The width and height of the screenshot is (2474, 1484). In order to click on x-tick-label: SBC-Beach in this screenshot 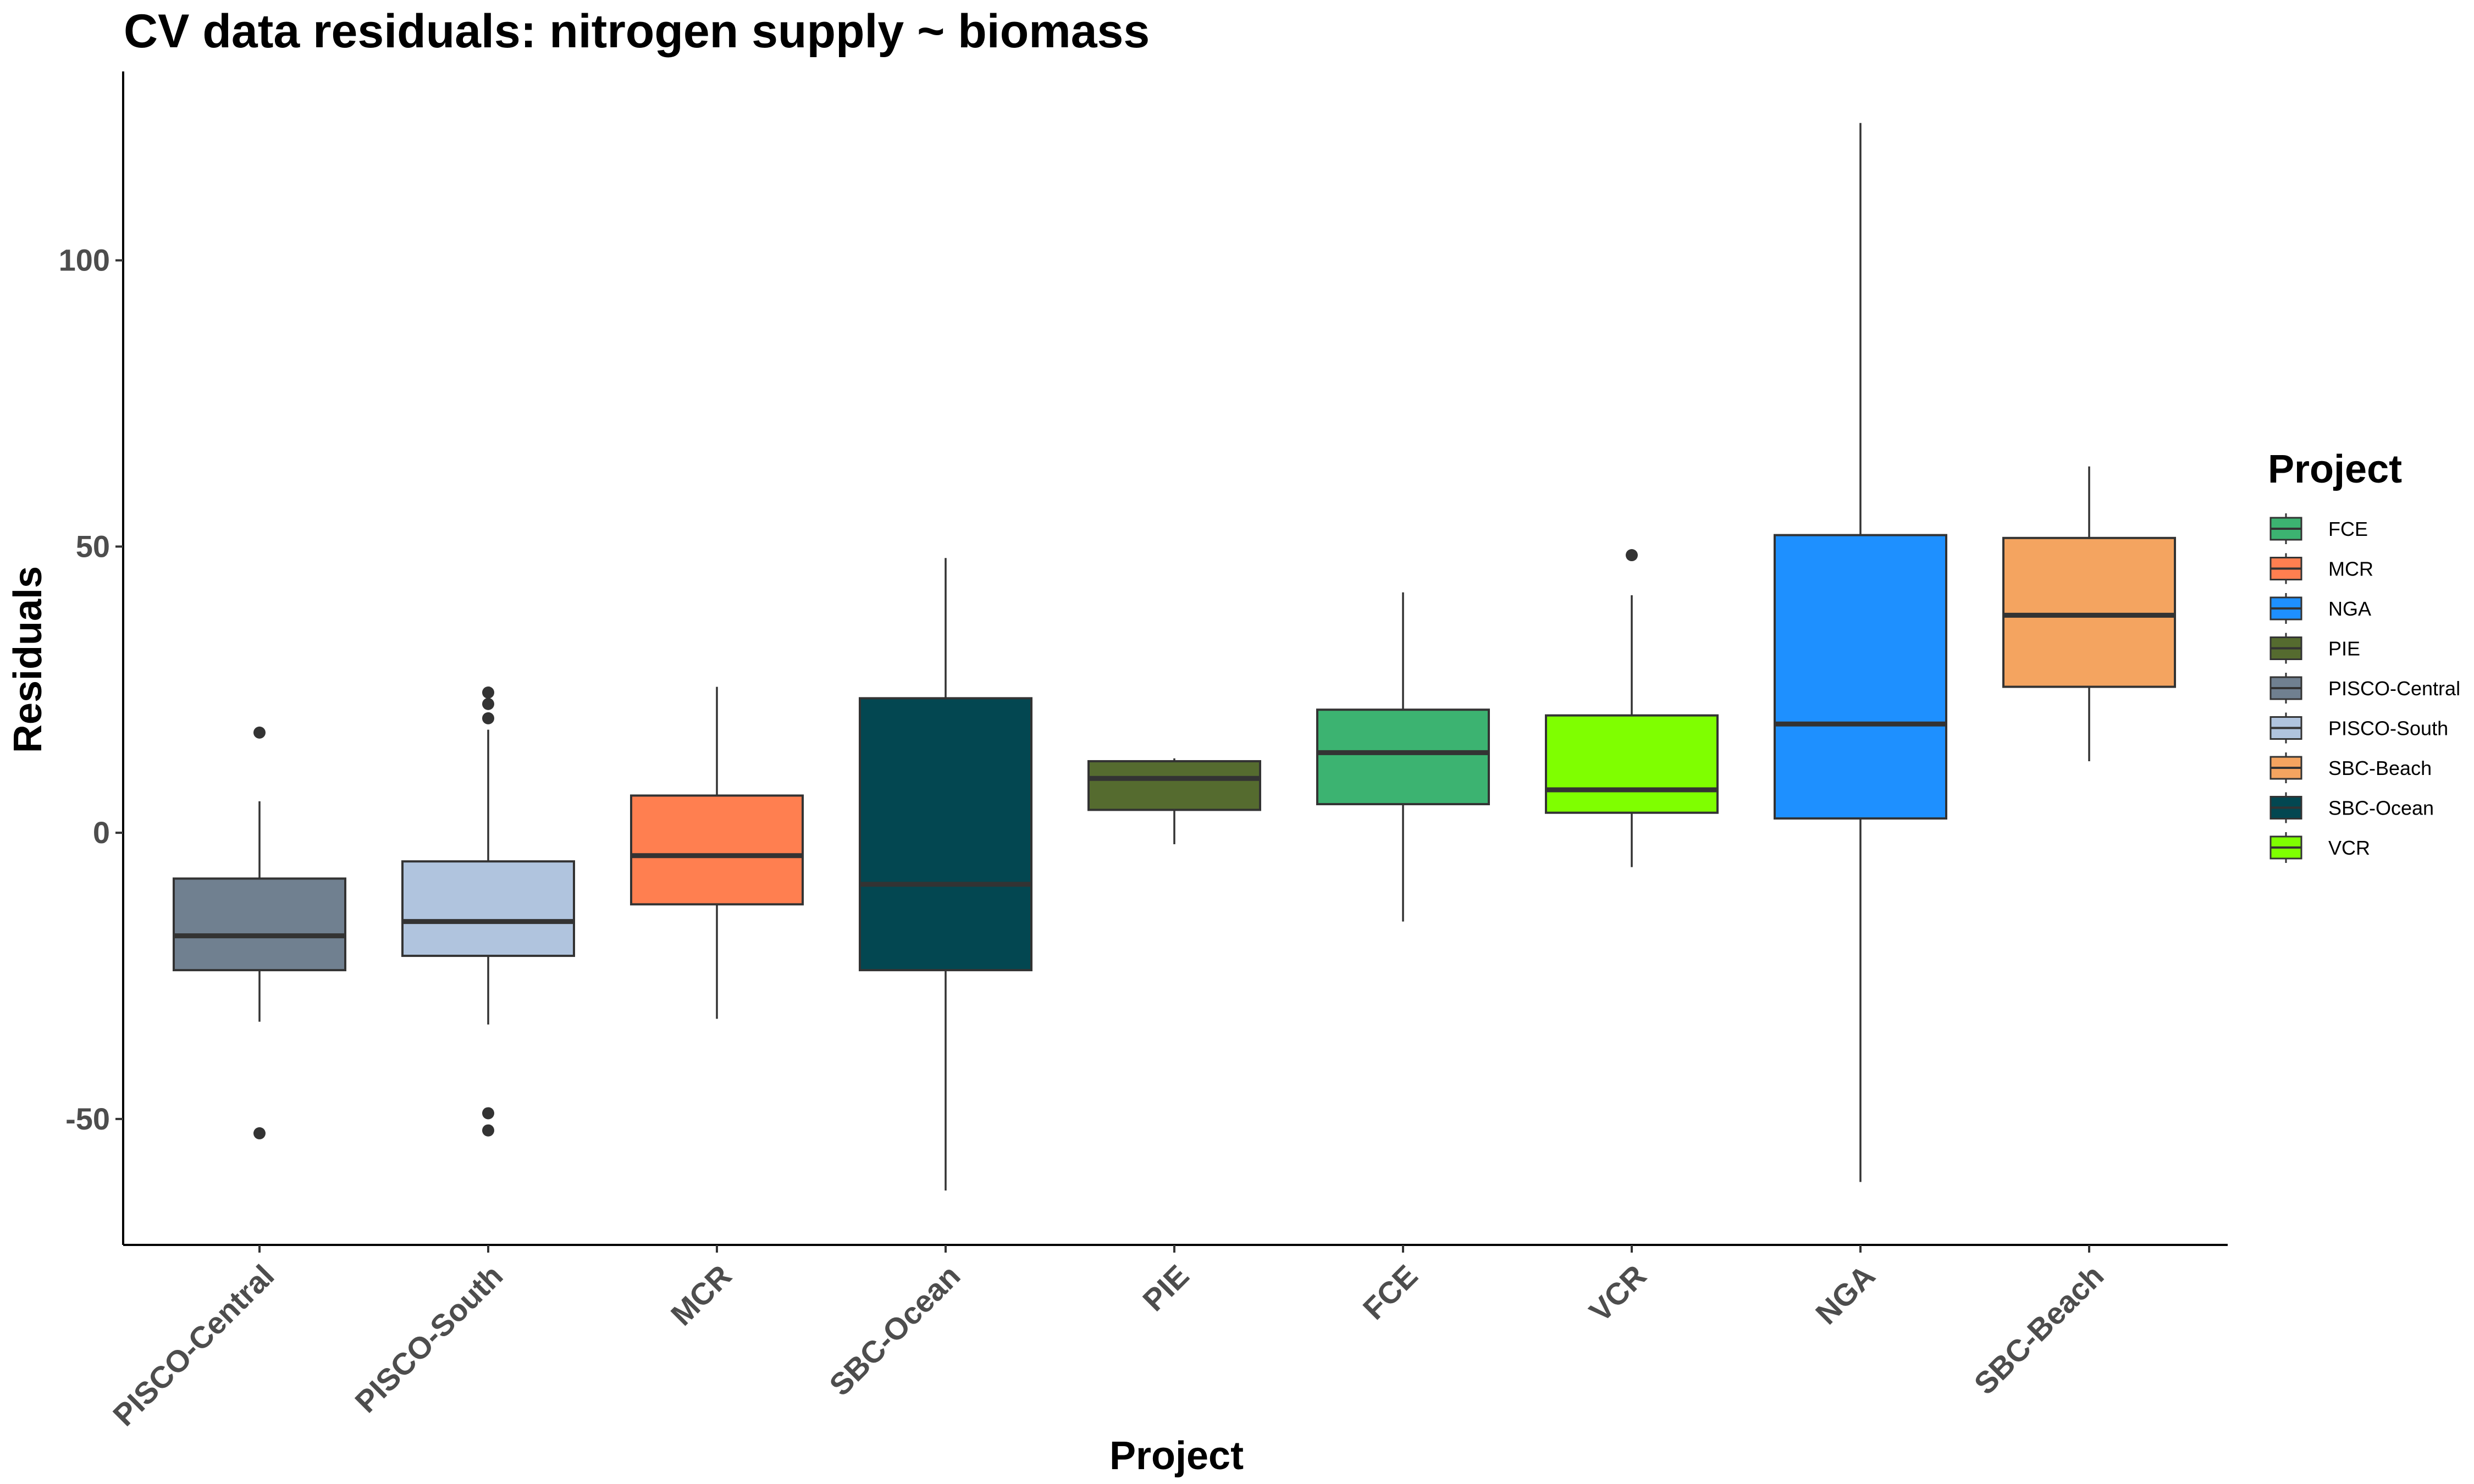, I will do `click(2039, 1329)`.